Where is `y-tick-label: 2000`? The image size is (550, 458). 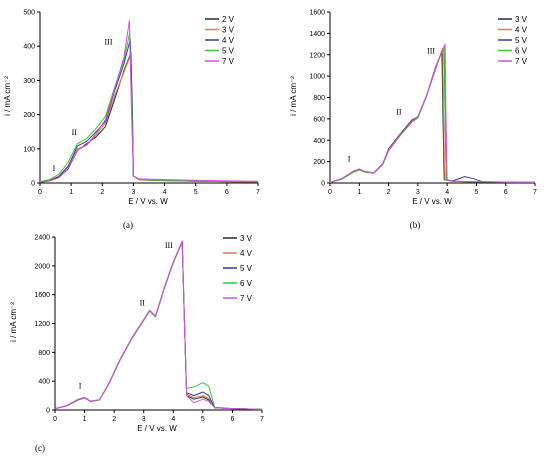
y-tick-label: 2000 is located at coordinates (42, 266).